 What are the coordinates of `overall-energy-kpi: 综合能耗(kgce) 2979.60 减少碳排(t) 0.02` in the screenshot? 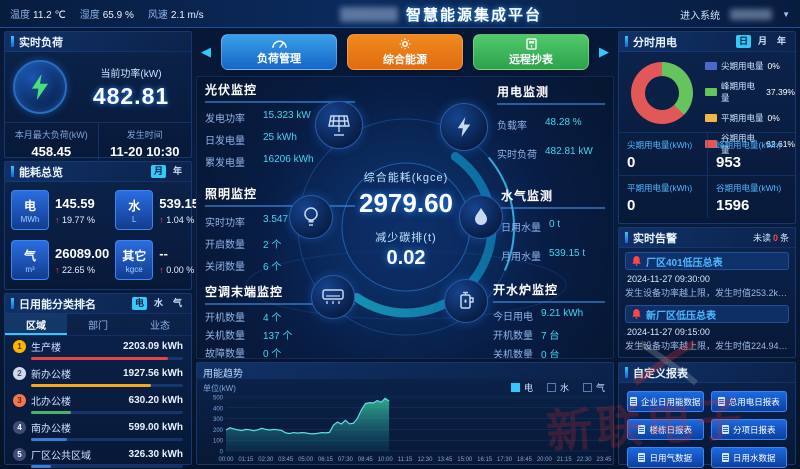 It's located at (406, 220).